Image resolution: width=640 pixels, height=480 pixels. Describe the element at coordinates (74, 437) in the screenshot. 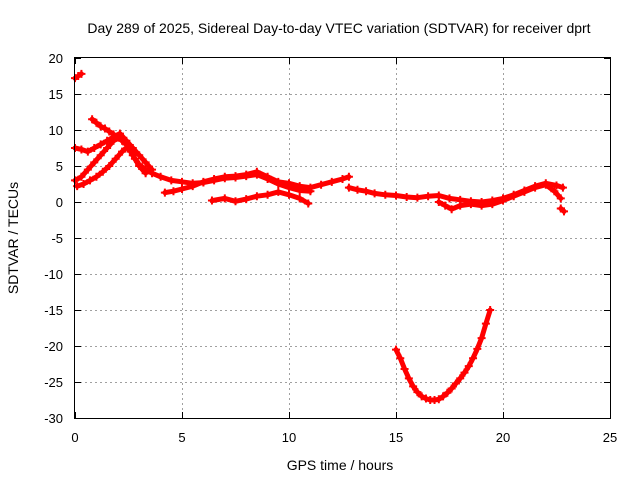

I see `x-tick-label: 0` at that location.